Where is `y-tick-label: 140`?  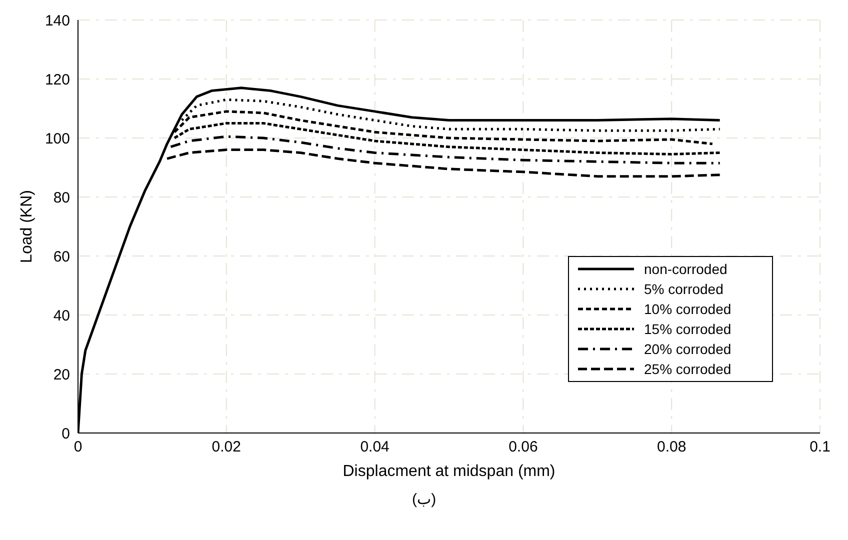
y-tick-label: 140 is located at coordinates (57, 21).